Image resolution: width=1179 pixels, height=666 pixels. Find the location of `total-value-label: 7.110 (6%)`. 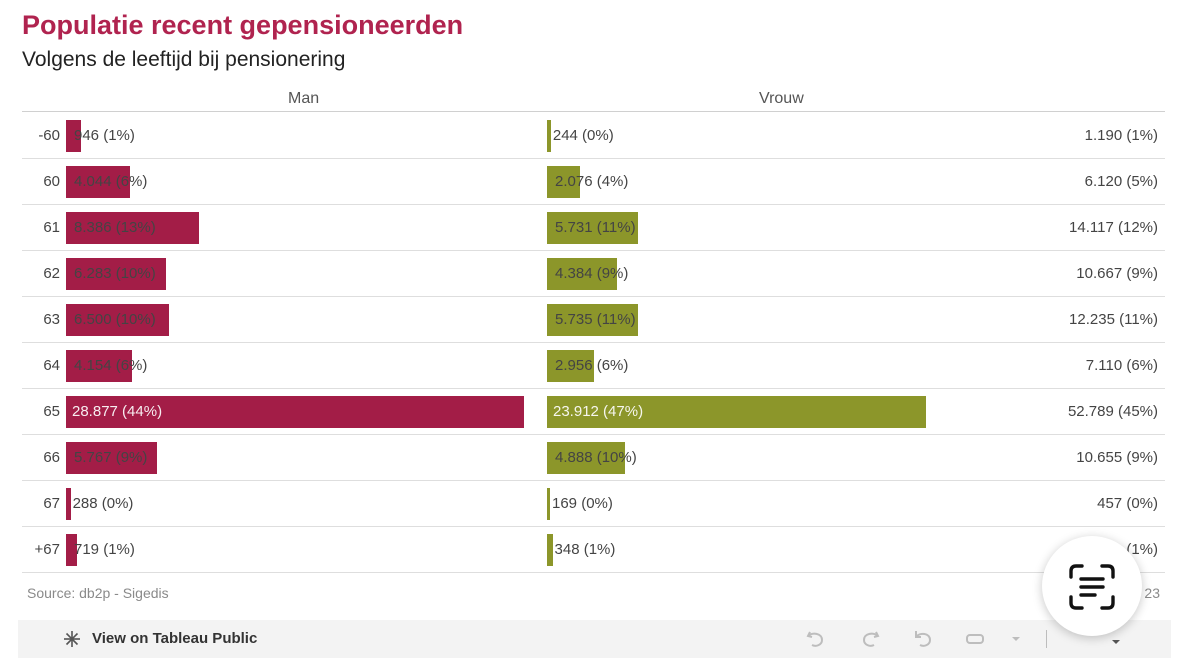

total-value-label: 7.110 (6%) is located at coordinates (1121, 365).